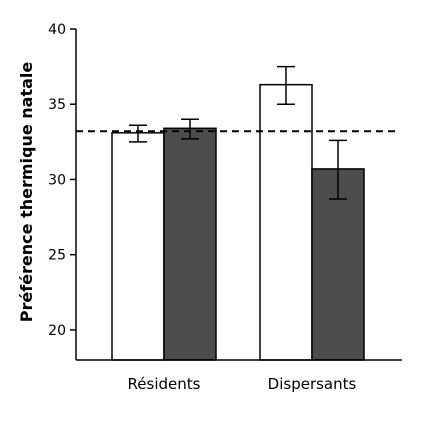 The height and width of the screenshot is (430, 430). What do you see at coordinates (57, 180) in the screenshot?
I see `y-tick-label: 30` at bounding box center [57, 180].